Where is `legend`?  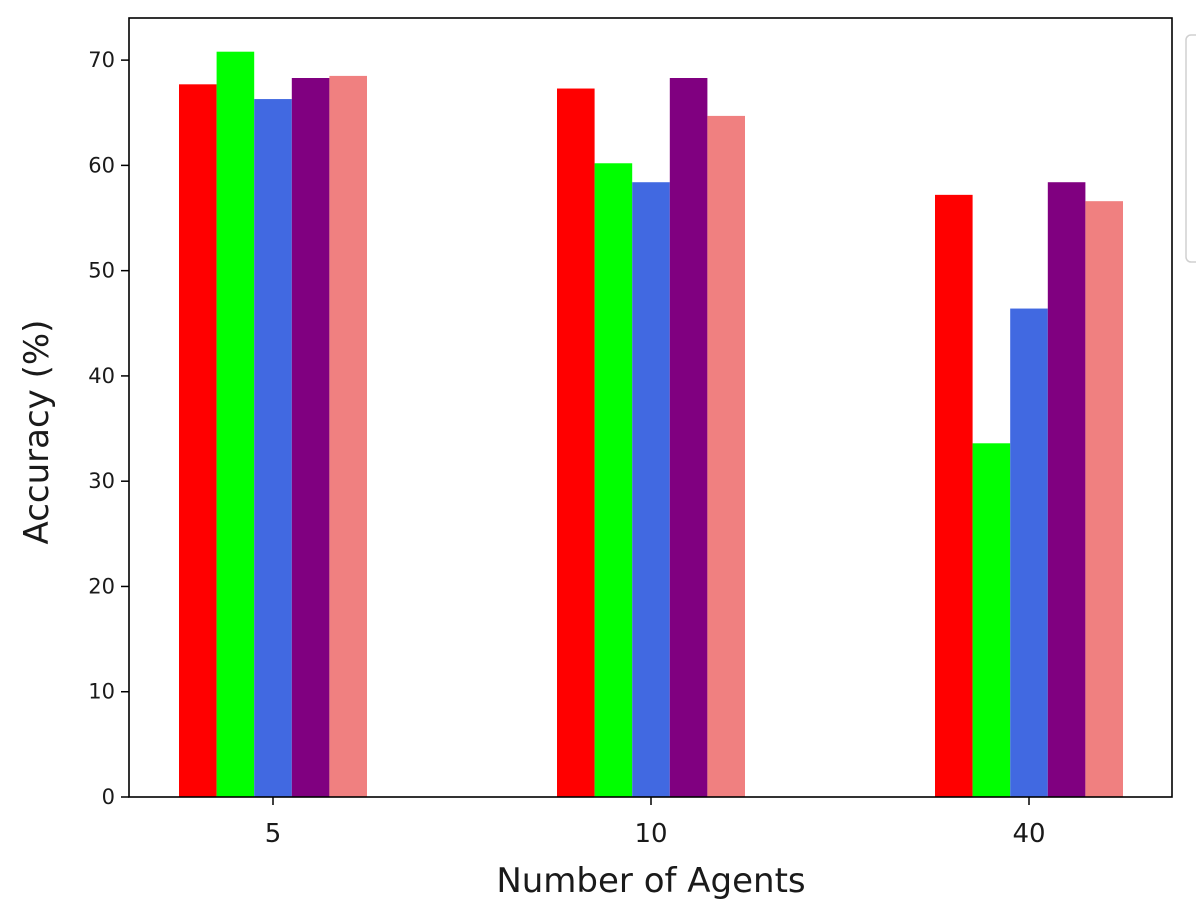
legend is located at coordinates (1190, 148).